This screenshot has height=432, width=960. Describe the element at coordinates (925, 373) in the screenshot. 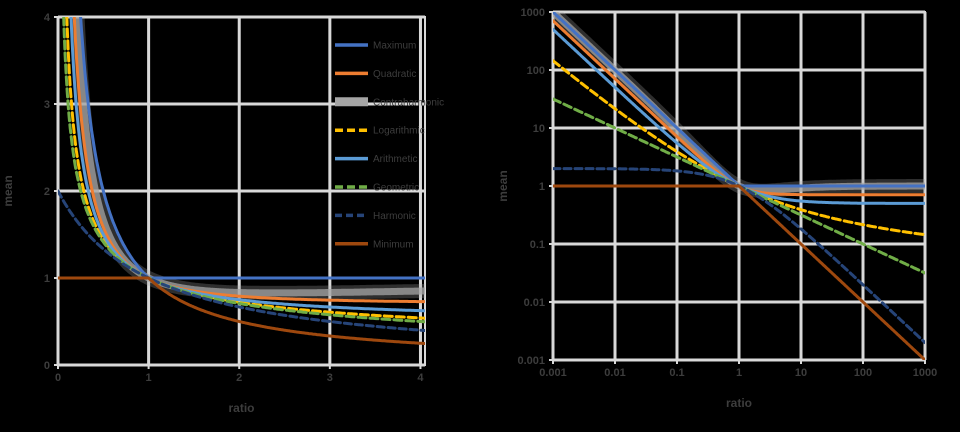

I see `x-tick-label: 1000` at that location.